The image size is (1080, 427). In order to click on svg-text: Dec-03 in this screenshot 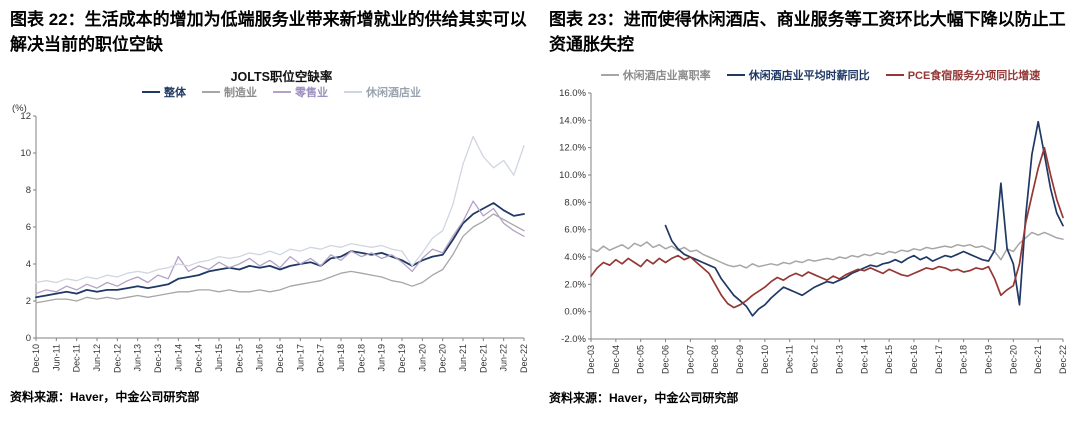, I will do `click(591, 359)`.